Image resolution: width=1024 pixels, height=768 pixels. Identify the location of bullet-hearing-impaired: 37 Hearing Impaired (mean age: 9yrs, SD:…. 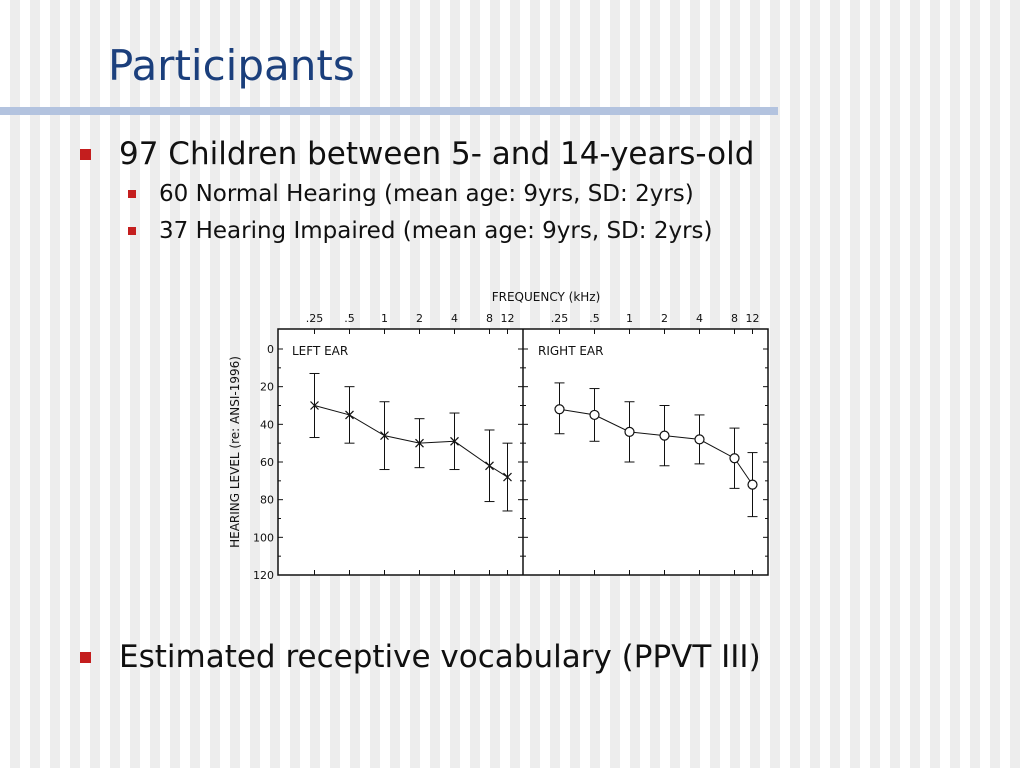
(420, 231).